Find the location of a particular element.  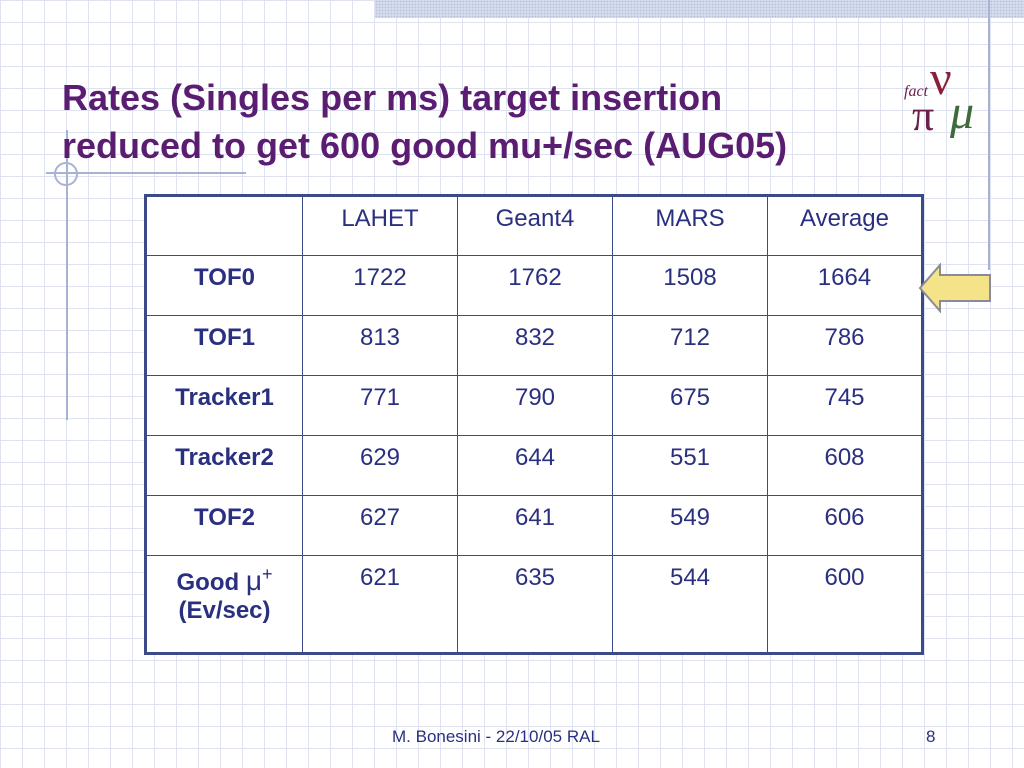

table-cell: 813 is located at coordinates (380, 345).